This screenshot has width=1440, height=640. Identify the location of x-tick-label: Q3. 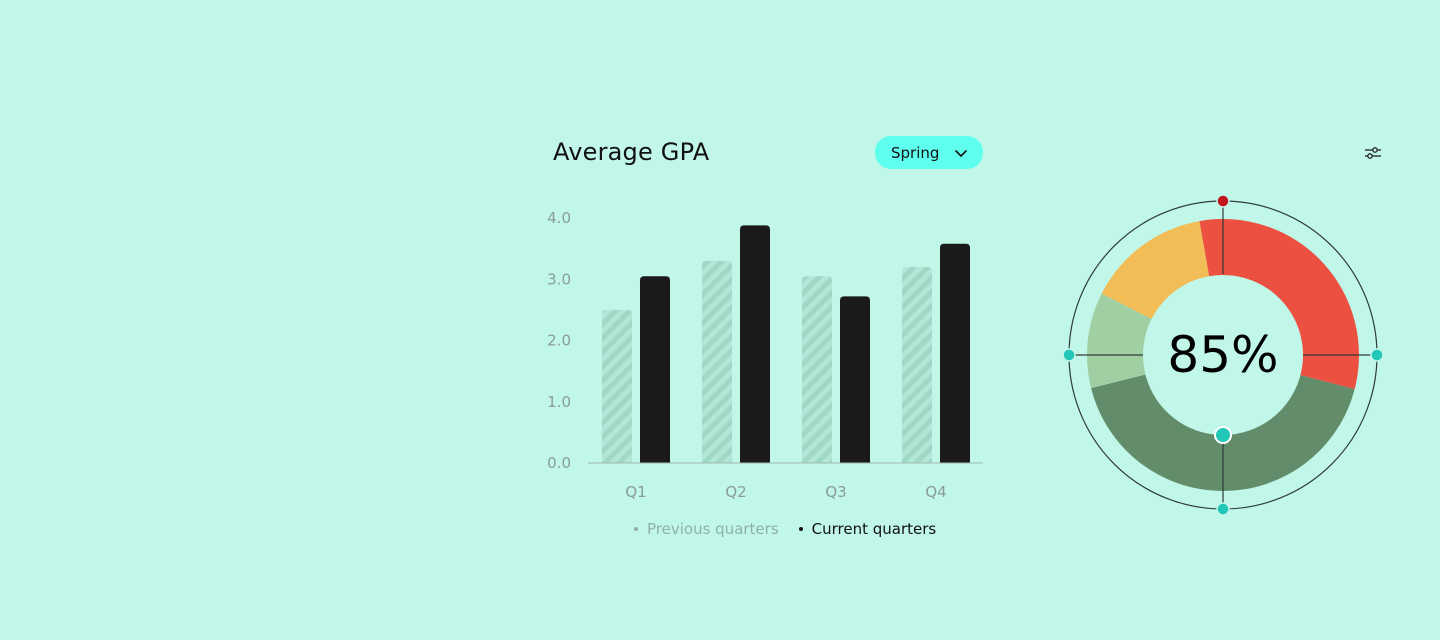
(835, 492).